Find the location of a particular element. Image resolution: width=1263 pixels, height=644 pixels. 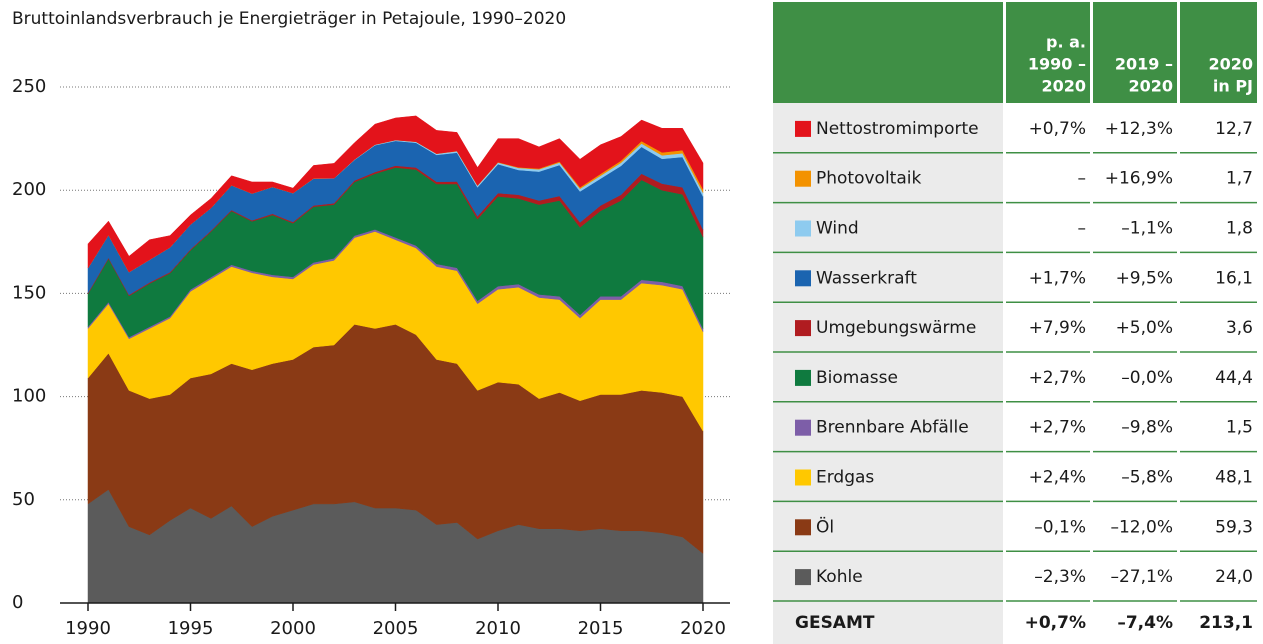

cell-text: +16,9% is located at coordinates (1139, 179).